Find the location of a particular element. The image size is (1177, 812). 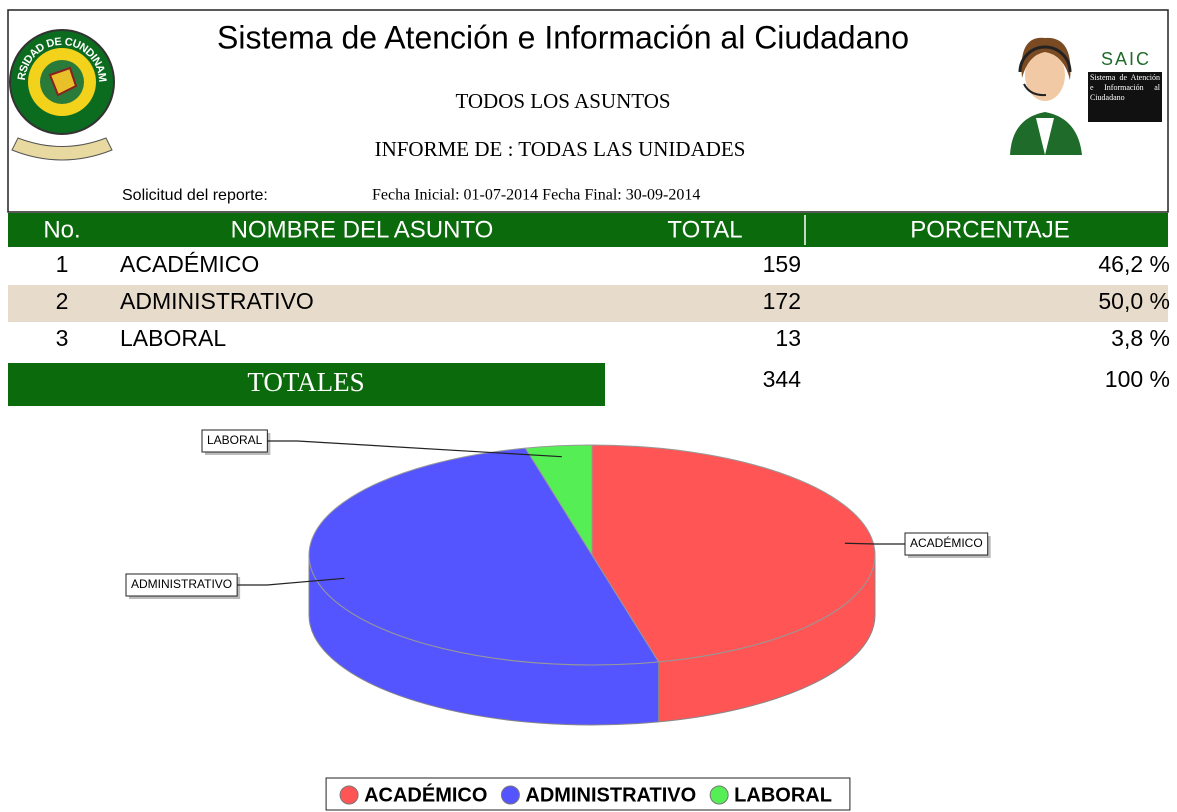

legend: ACADÉMICO ADMINISTRATIVO LABORAL is located at coordinates (588, 794).